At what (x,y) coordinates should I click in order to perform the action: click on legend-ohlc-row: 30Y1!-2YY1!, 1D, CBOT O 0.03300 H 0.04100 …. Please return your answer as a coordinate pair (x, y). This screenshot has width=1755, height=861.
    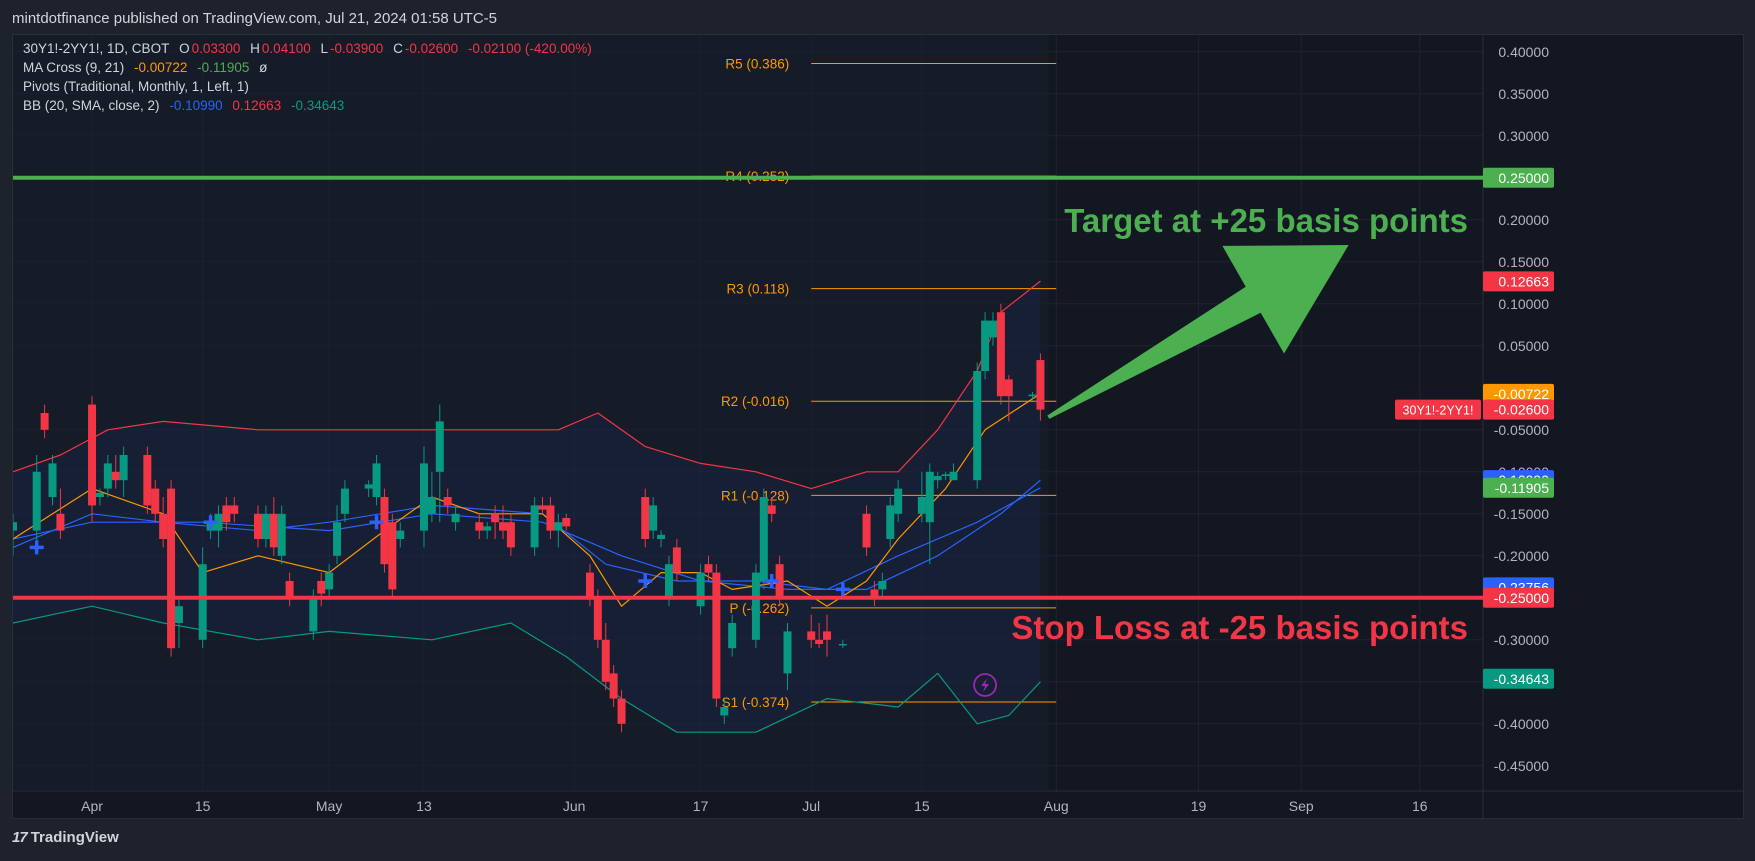
    Looking at the image, I should click on (310, 48).